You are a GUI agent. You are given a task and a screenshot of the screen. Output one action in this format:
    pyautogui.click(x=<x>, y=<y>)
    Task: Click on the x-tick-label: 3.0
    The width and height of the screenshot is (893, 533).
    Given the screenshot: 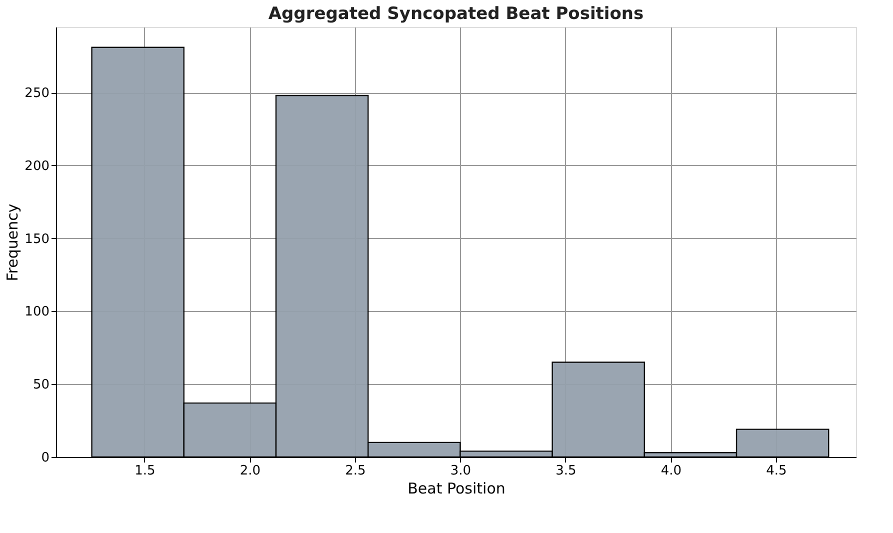 What is the action you would take?
    pyautogui.click(x=461, y=471)
    